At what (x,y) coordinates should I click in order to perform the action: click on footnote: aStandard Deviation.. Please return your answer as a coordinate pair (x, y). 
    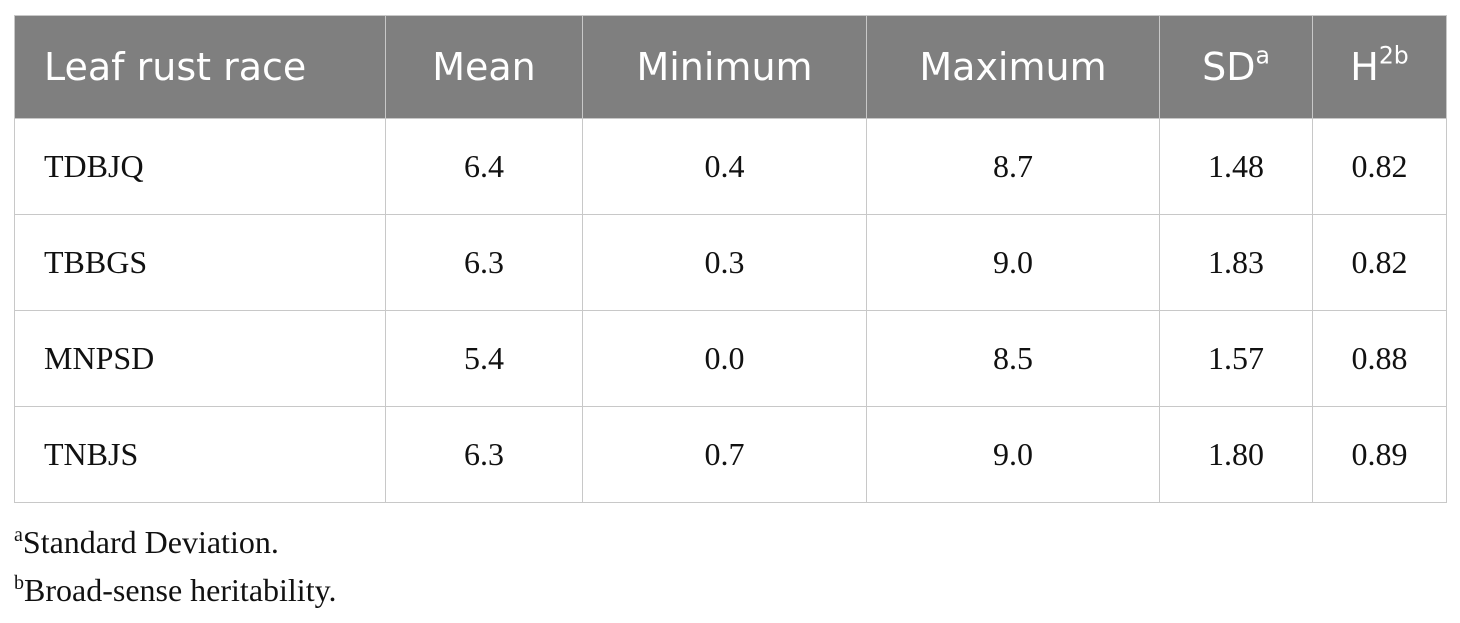
    Looking at the image, I should click on (175, 542).